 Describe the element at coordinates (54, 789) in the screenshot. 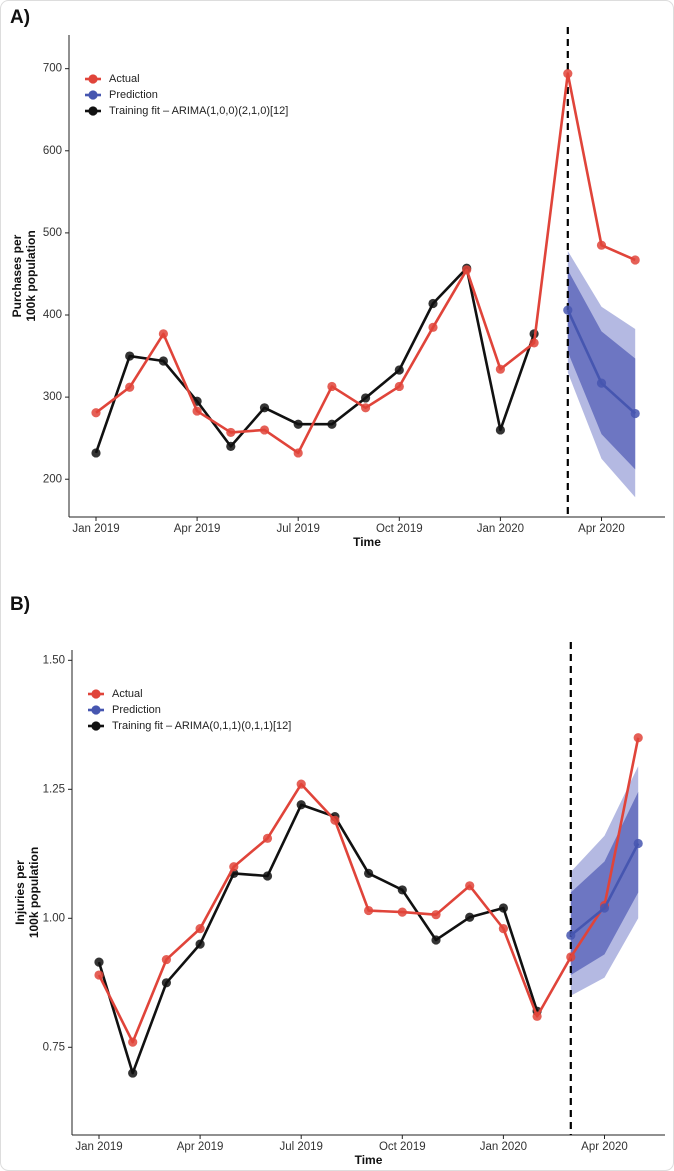

I see `y-tick-label: 1.25` at that location.